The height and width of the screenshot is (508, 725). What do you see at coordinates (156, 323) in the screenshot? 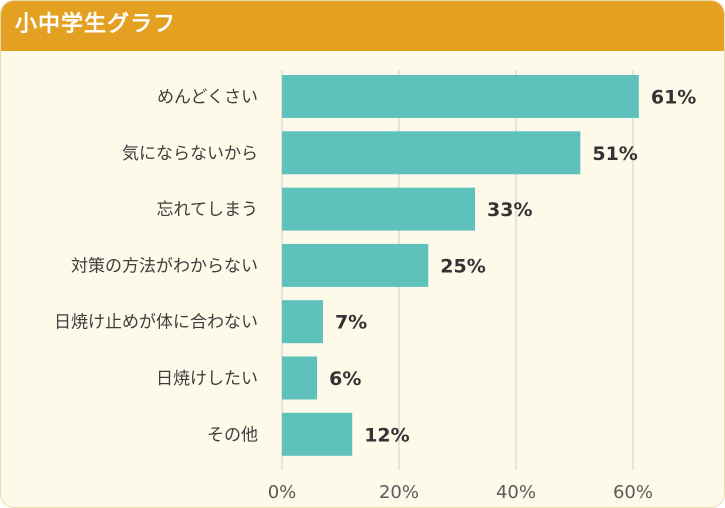
I see `category-label-5: 日焼け止めが体に合わない` at bounding box center [156, 323].